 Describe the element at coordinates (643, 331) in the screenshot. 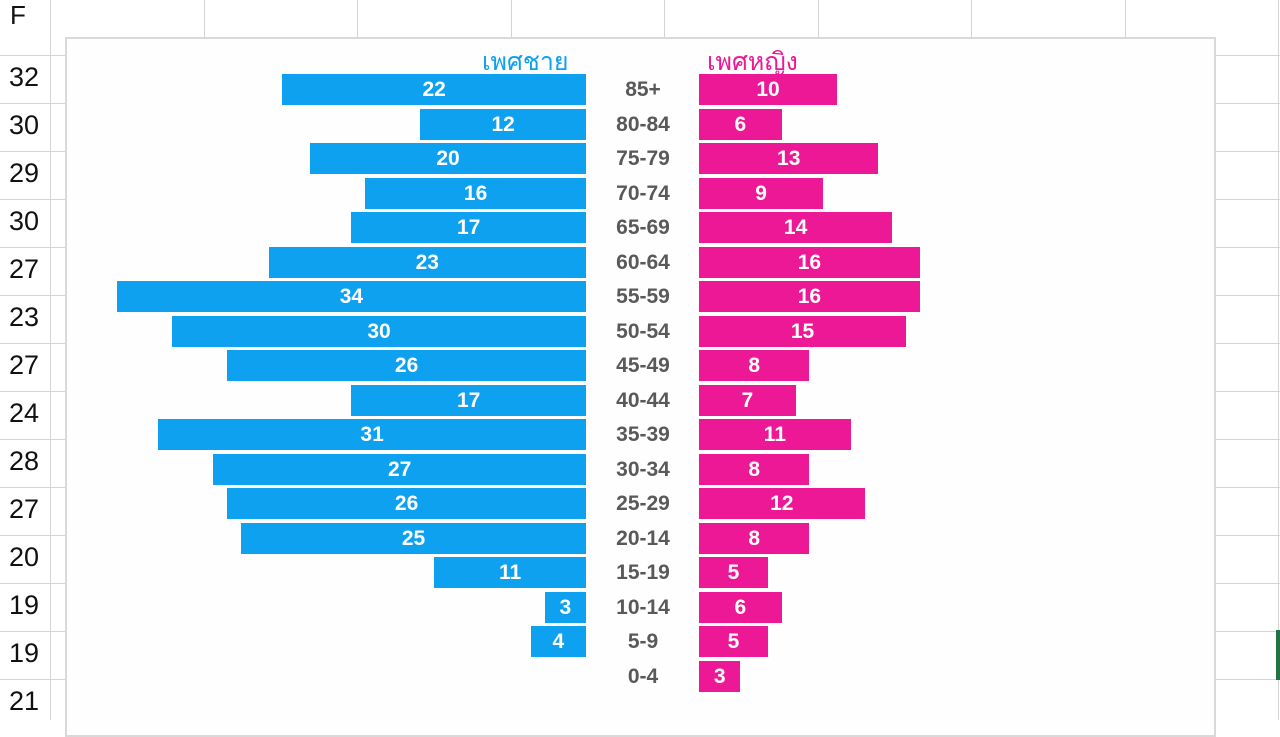

I see `age-tick-label: 50-54` at that location.